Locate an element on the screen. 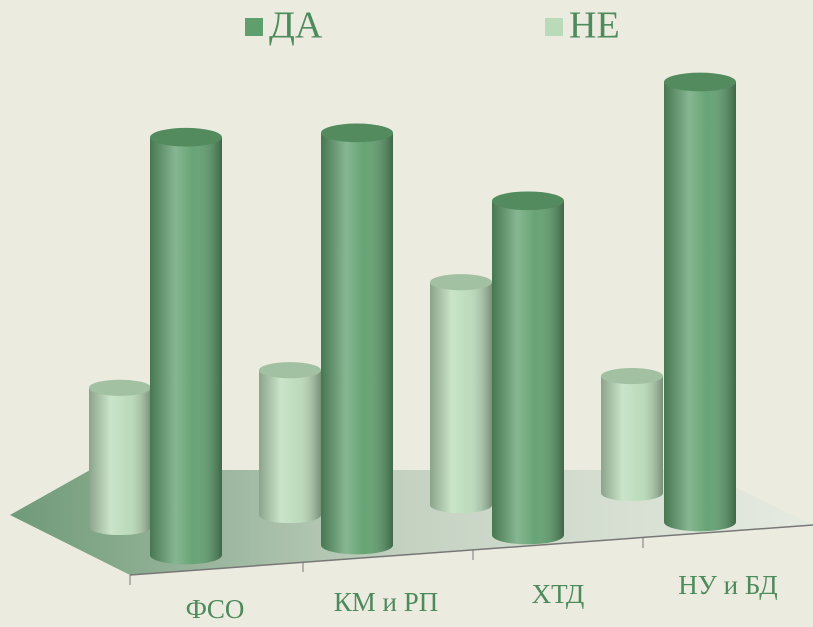  legend-label: НЕ is located at coordinates (594, 26).